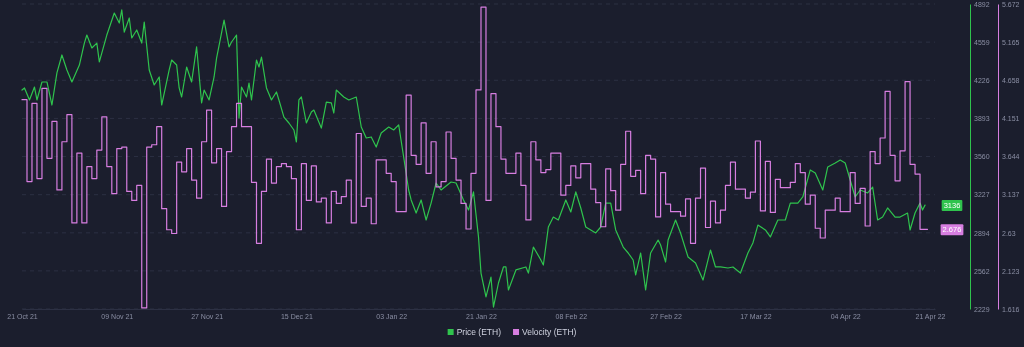  Describe the element at coordinates (479, 332) in the screenshot. I see `legend-label: Price (ETH)` at that location.